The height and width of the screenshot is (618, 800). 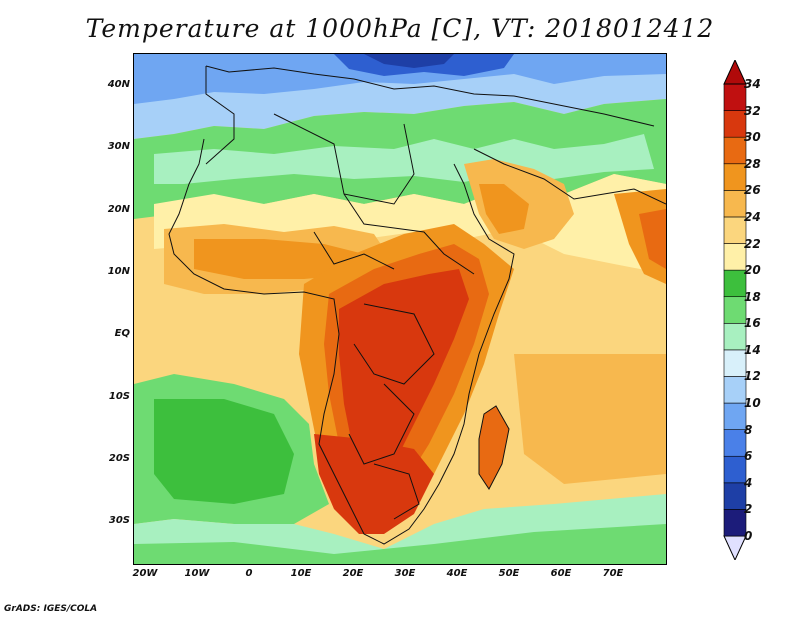 What do you see at coordinates (249, 573) in the screenshot?
I see `lon-tick-0: 0` at bounding box center [249, 573].